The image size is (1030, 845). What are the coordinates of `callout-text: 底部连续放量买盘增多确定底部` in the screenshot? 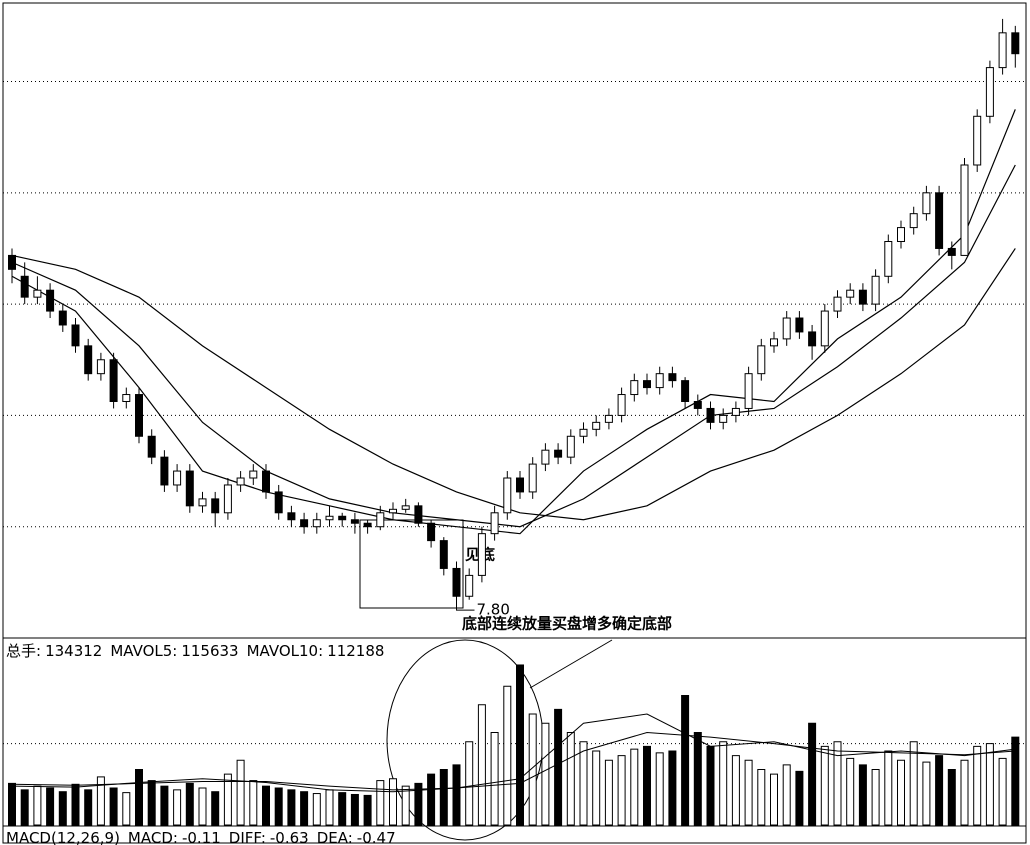 It's located at (567, 624).